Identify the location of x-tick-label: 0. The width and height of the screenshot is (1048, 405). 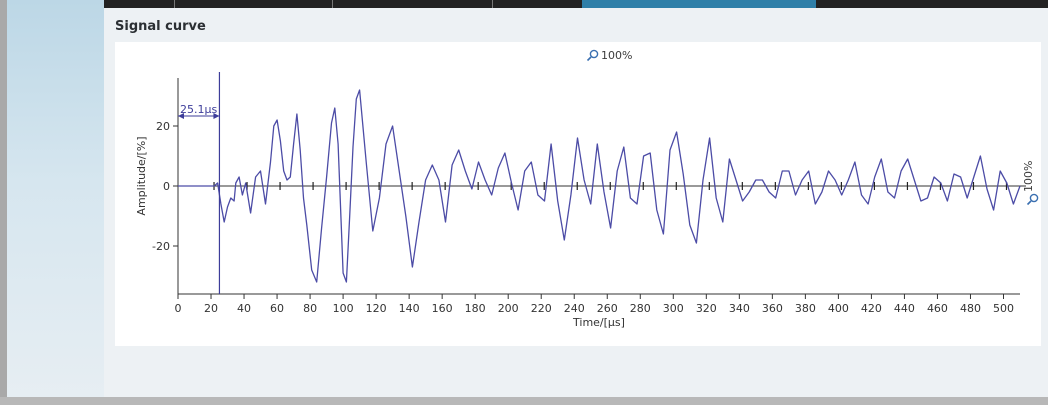
(178, 308).